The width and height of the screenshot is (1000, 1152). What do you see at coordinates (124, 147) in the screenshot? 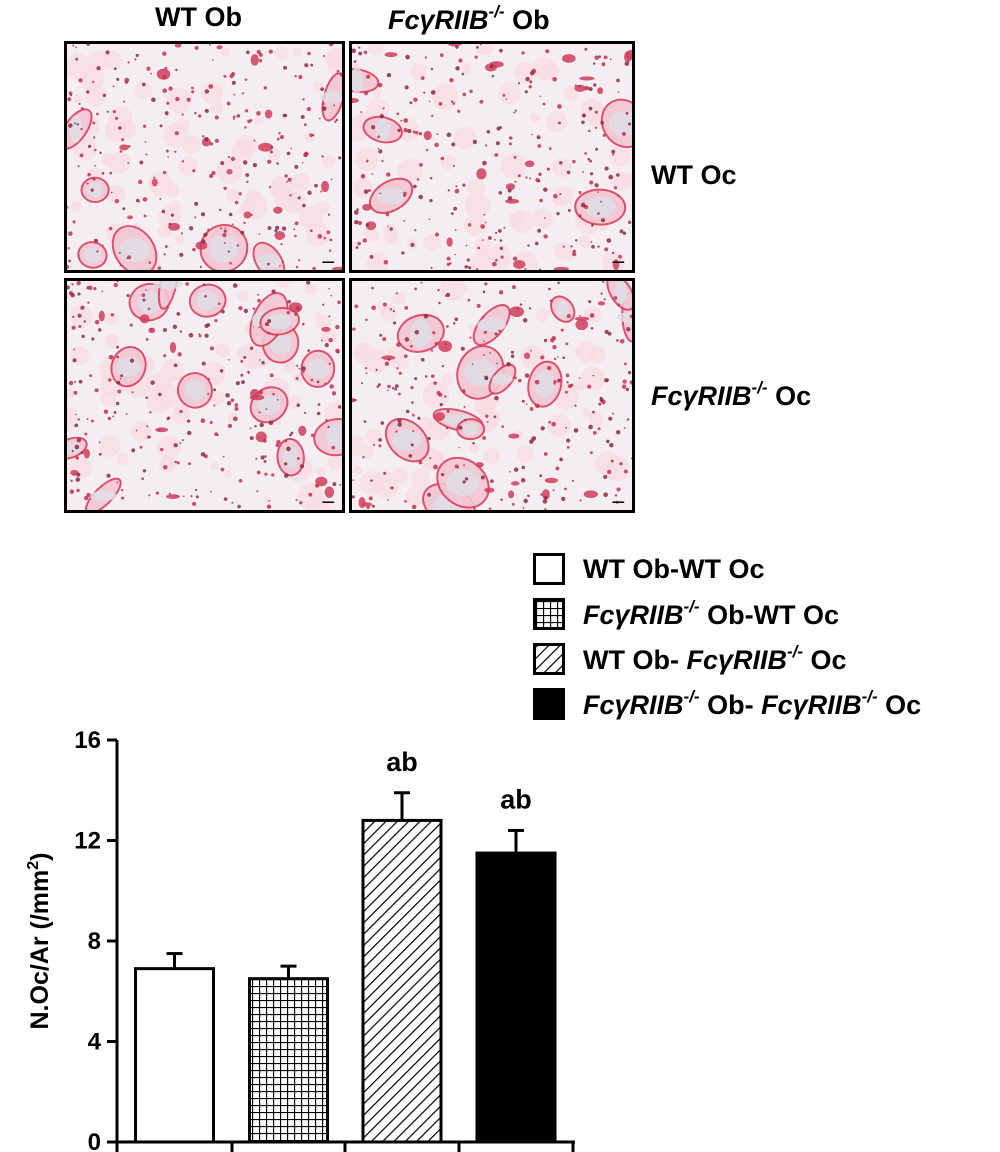
I see `stained-cell` at bounding box center [124, 147].